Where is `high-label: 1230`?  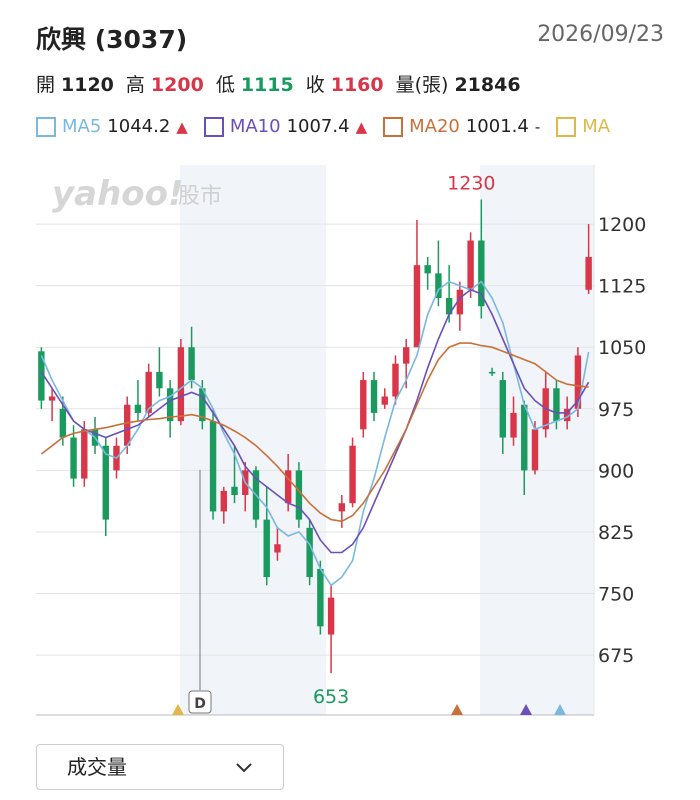
high-label: 1230 is located at coordinates (471, 183).